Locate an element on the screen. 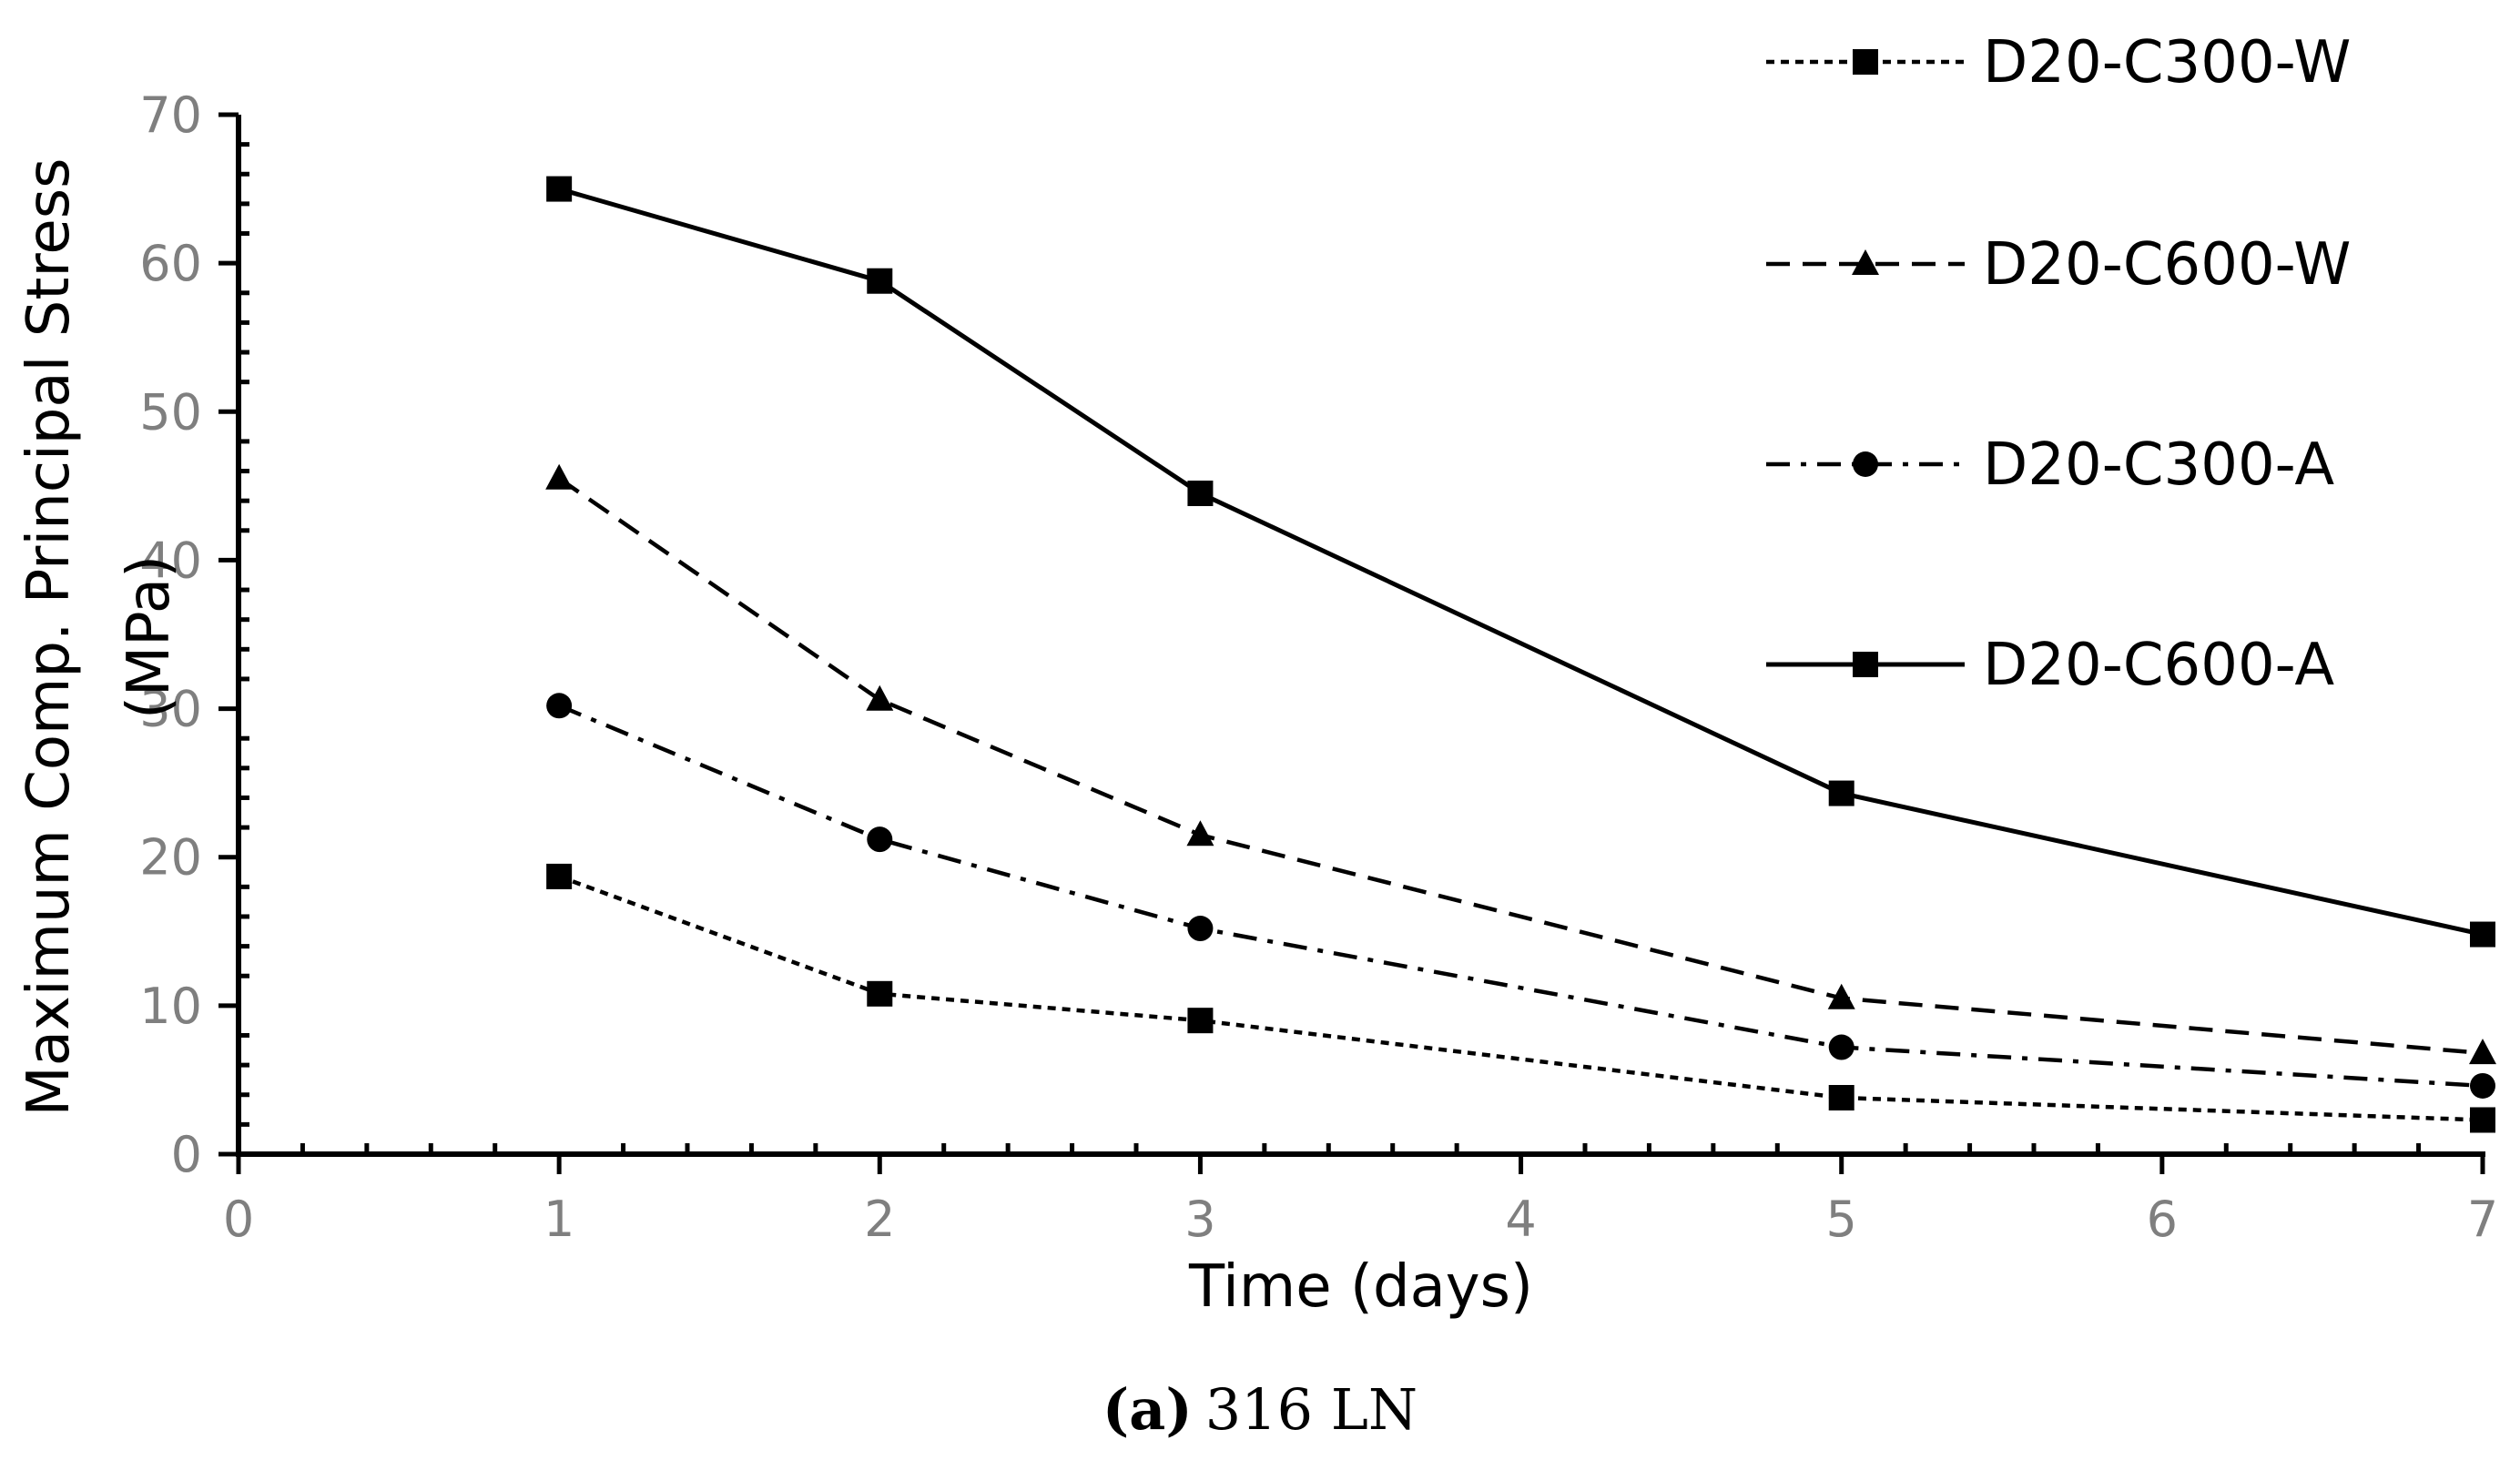 Image resolution: width=2520 pixels, height=1470 pixels. series-line-d20-c300-w is located at coordinates (1521, 998).